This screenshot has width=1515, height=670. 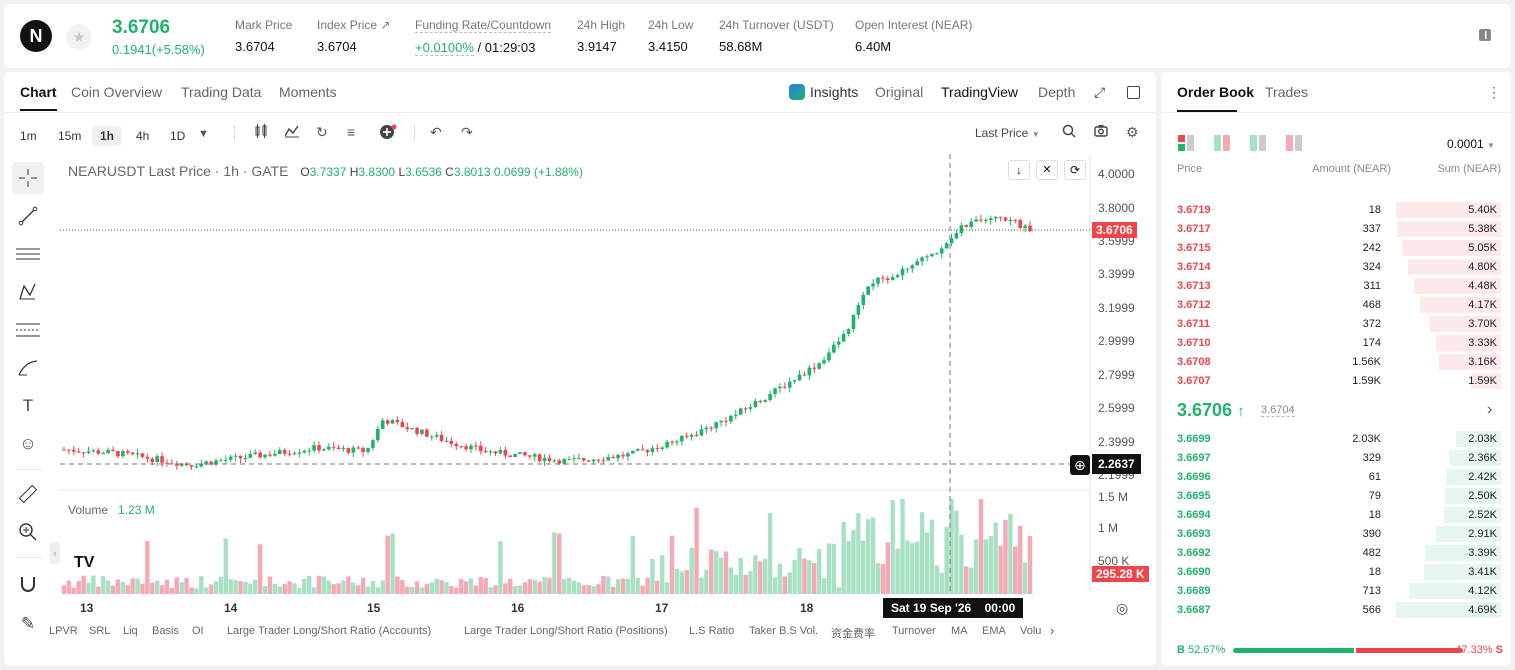 I want to click on tab-chart: Chart, so click(x=38, y=97).